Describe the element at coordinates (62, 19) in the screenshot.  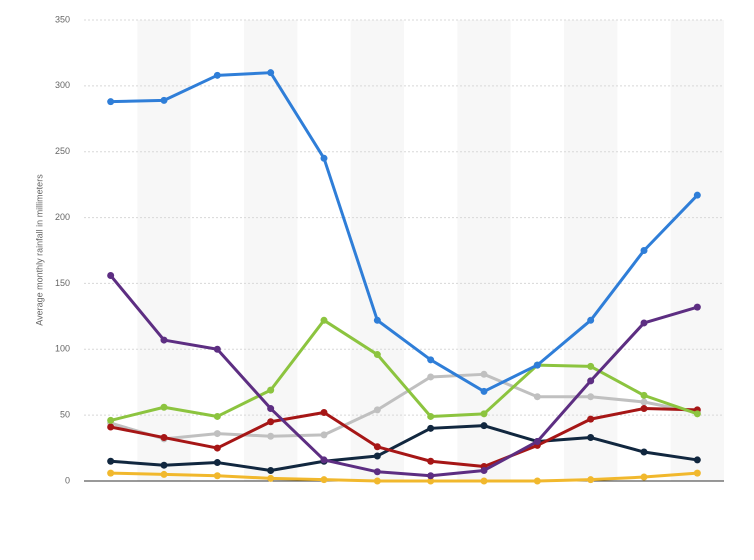
I see `y-tick-label: 350` at that location.